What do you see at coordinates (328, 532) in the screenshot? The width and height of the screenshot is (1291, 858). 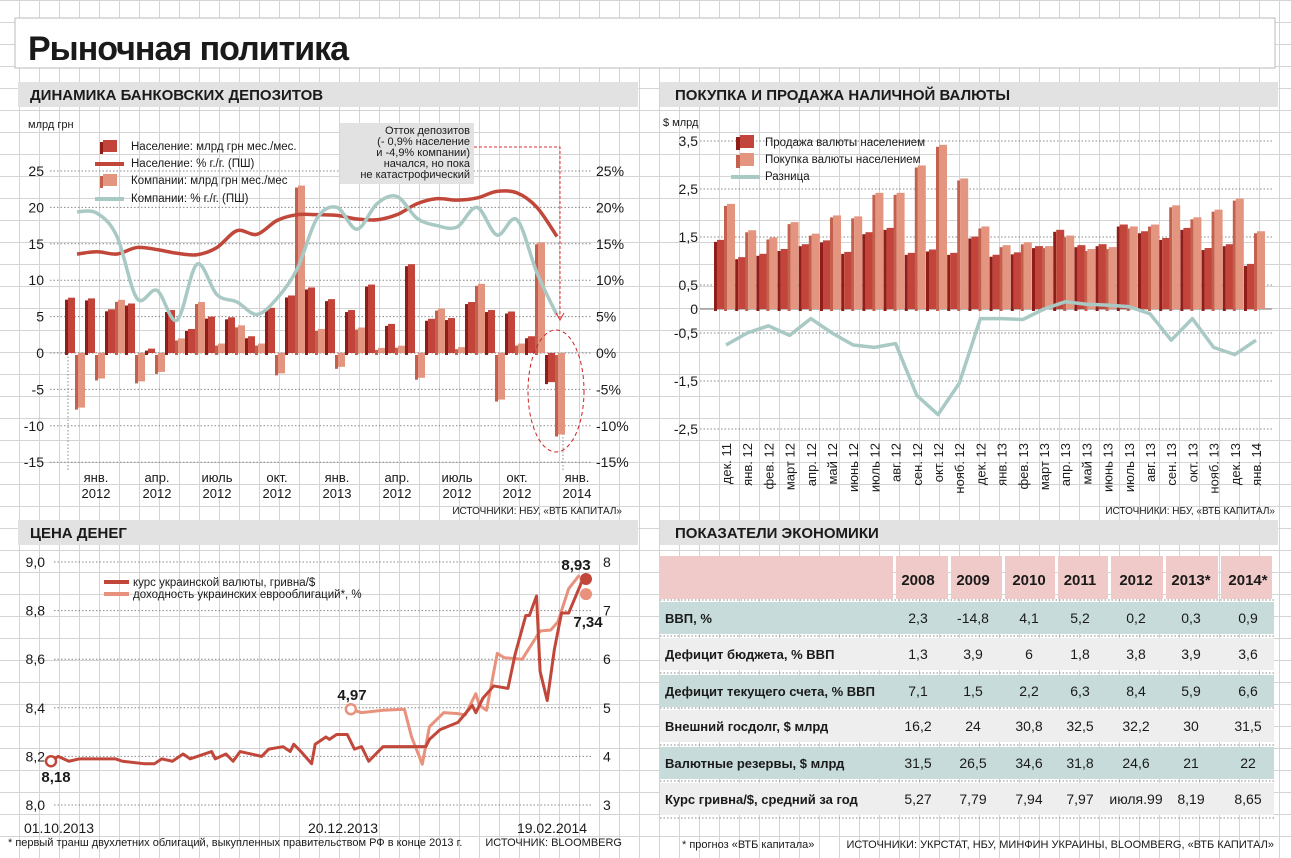 I see `money-header-bar` at bounding box center [328, 532].